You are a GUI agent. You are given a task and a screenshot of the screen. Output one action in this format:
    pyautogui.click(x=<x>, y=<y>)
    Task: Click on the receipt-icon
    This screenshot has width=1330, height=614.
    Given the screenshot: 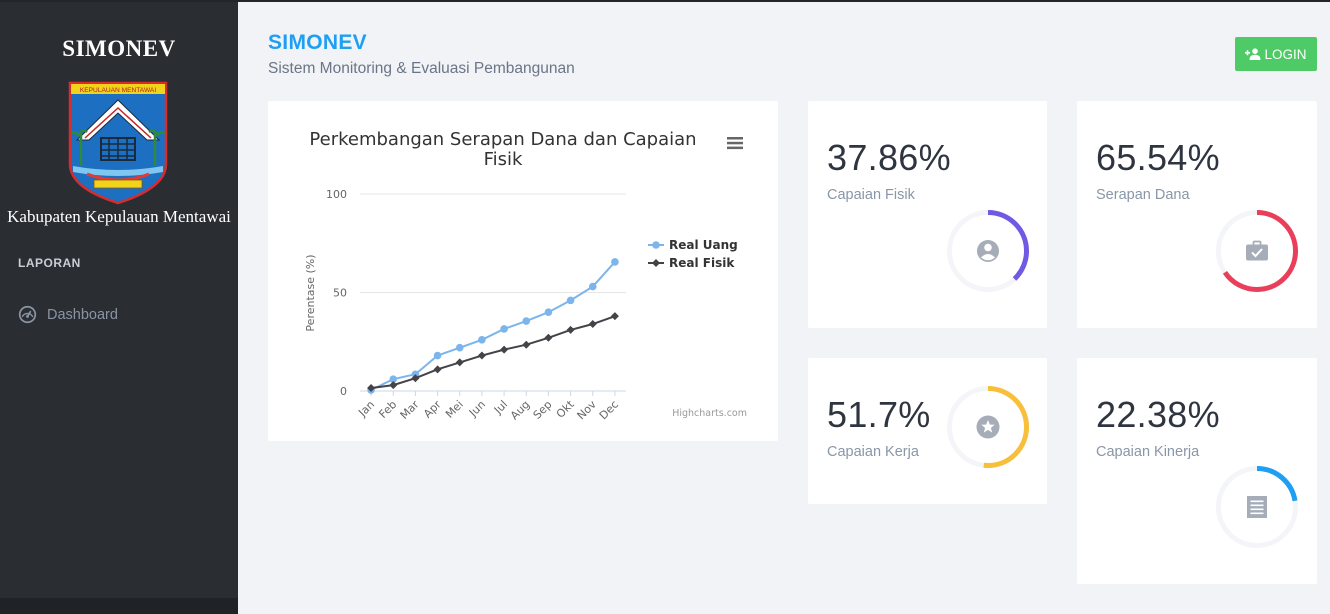 What is the action you would take?
    pyautogui.click(x=1257, y=507)
    